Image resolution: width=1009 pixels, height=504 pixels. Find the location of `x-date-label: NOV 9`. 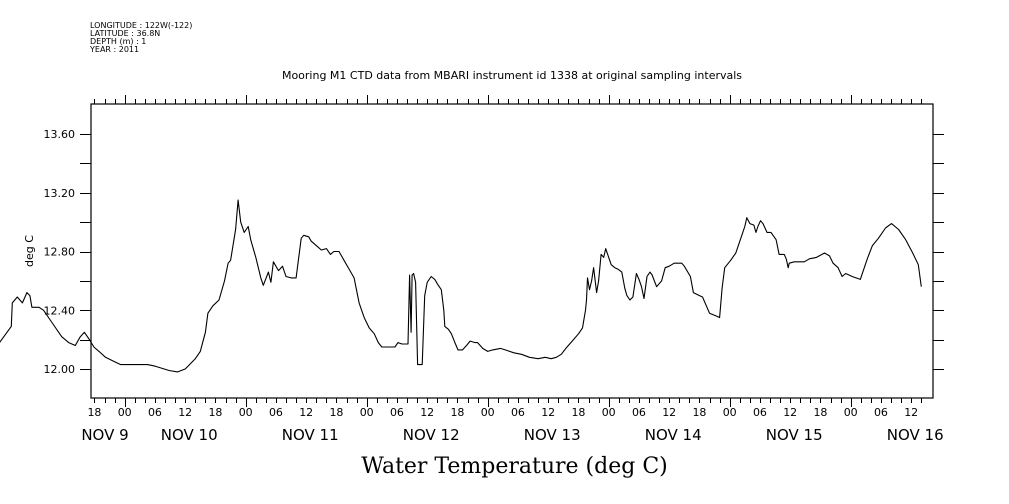

x-date-label: NOV 9 is located at coordinates (104, 435).